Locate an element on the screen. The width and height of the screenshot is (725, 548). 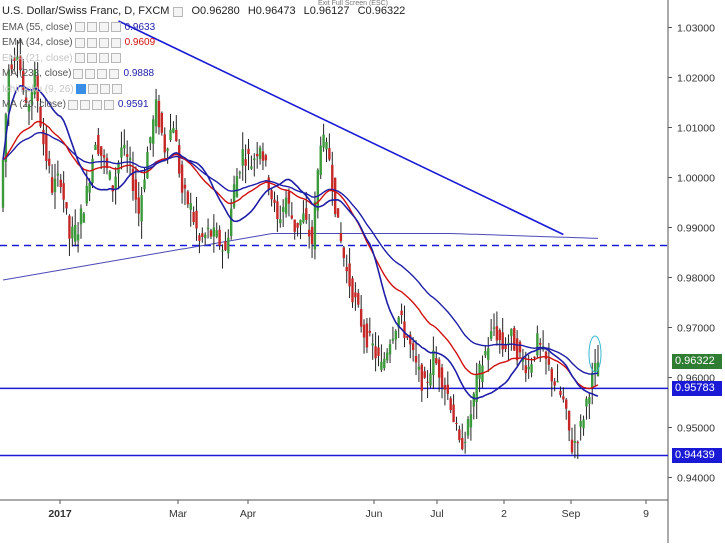
y-tick-label: 0.99000 is located at coordinates (696, 229).